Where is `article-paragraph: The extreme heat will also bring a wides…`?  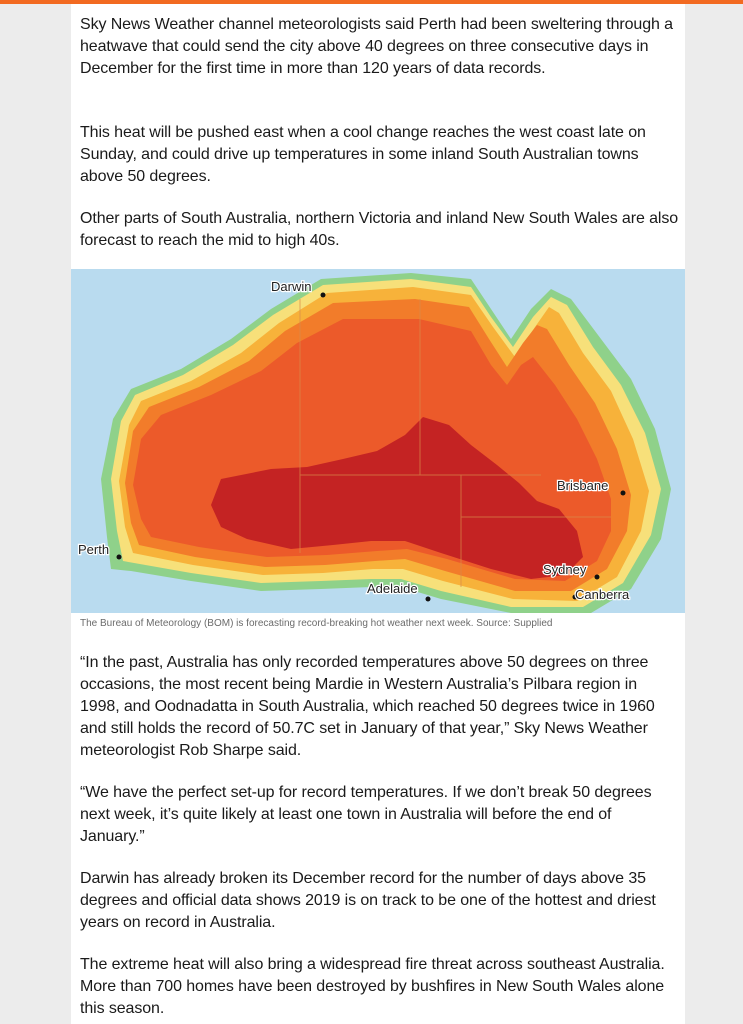 article-paragraph: The extreme heat will also bring a wides… is located at coordinates (372, 986).